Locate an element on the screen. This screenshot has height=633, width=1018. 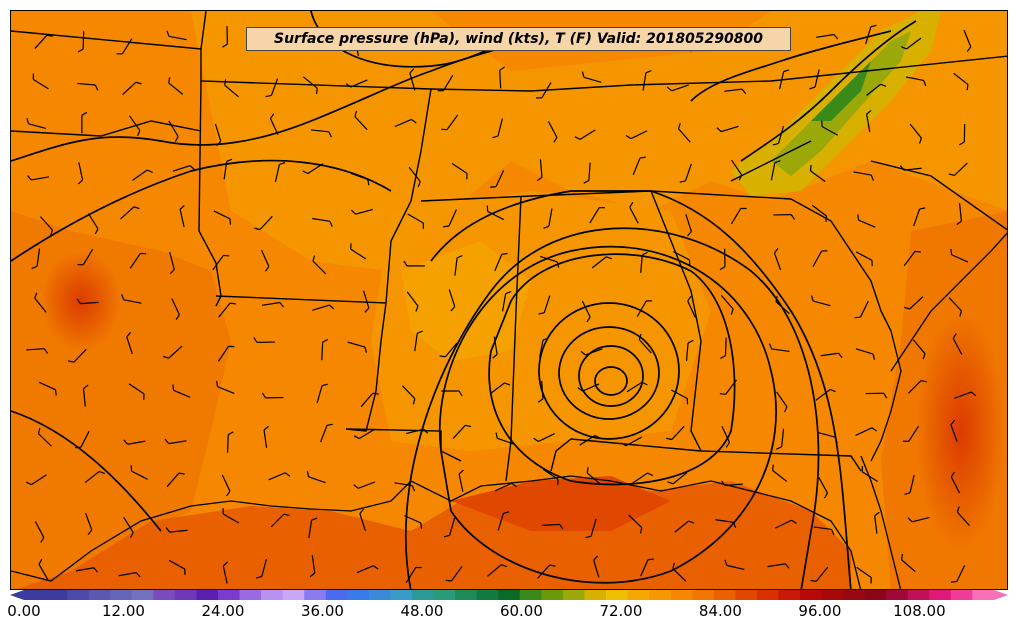
colorbar-tick-label: 48.00 is located at coordinates (422, 611).